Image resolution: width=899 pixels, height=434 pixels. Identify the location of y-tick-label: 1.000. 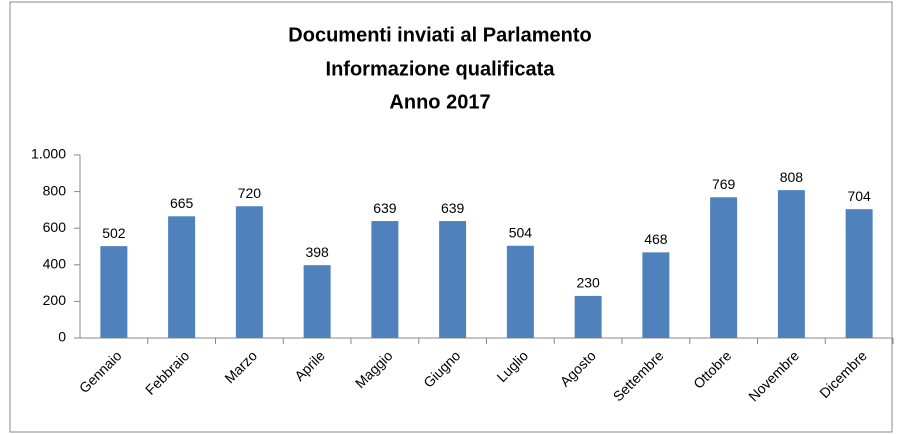
(48, 154).